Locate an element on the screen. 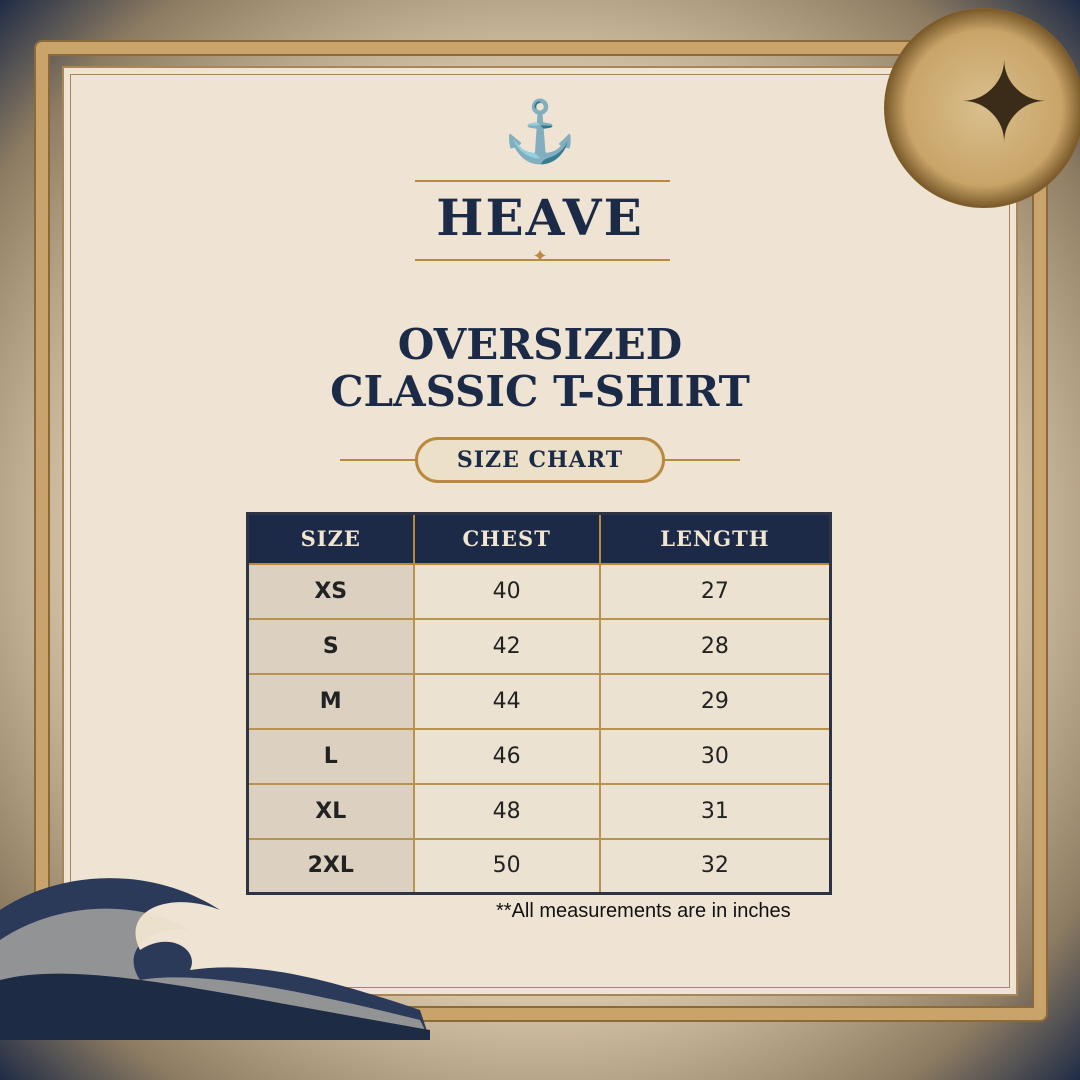  cell-chest: 50 is located at coordinates (506, 866).